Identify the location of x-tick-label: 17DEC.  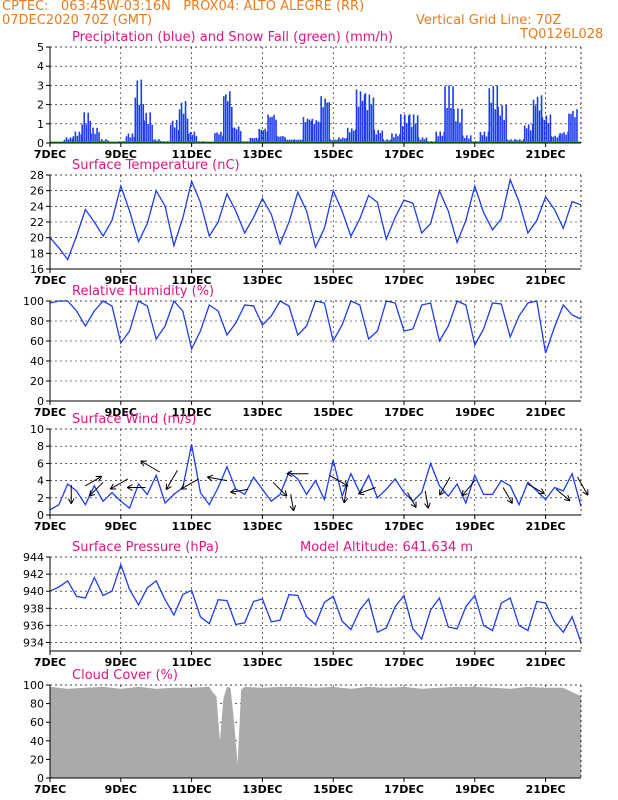
(404, 662).